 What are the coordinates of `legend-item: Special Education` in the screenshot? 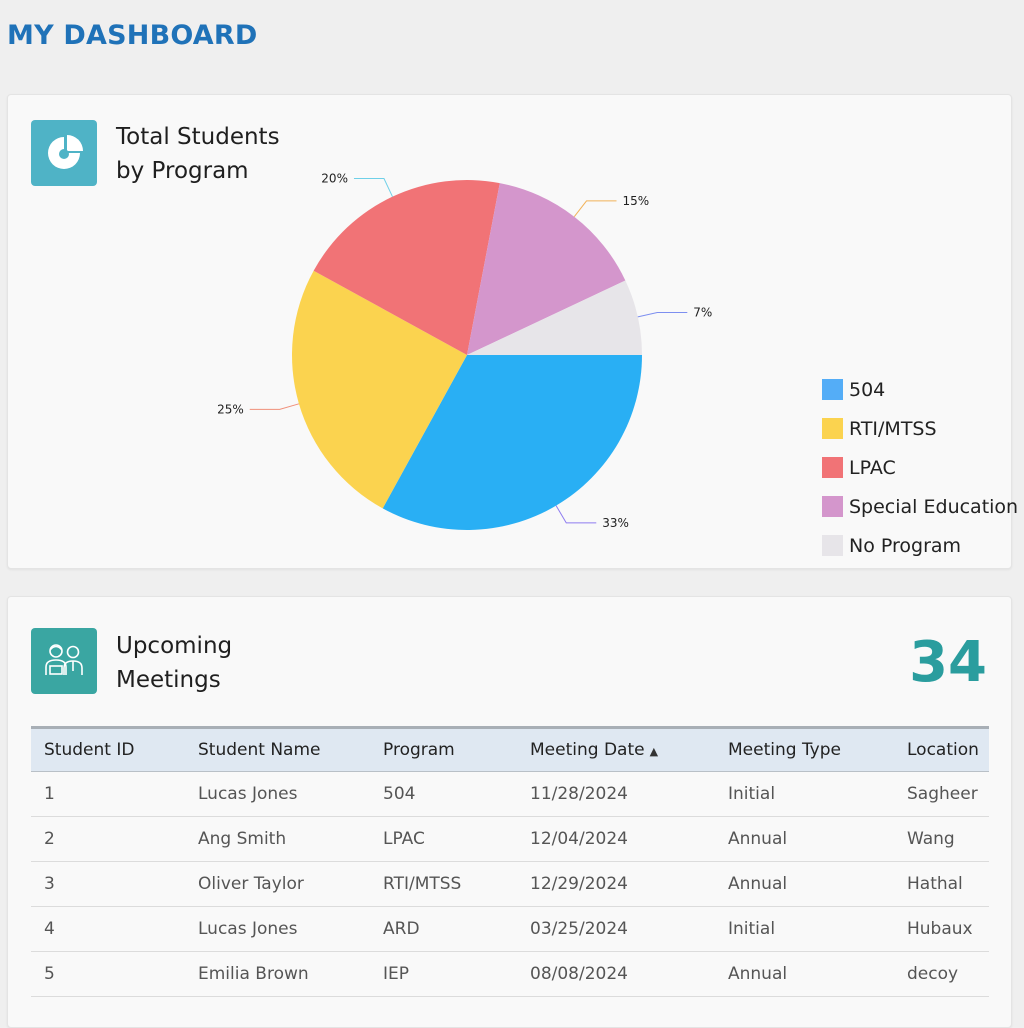 It's located at (920, 506).